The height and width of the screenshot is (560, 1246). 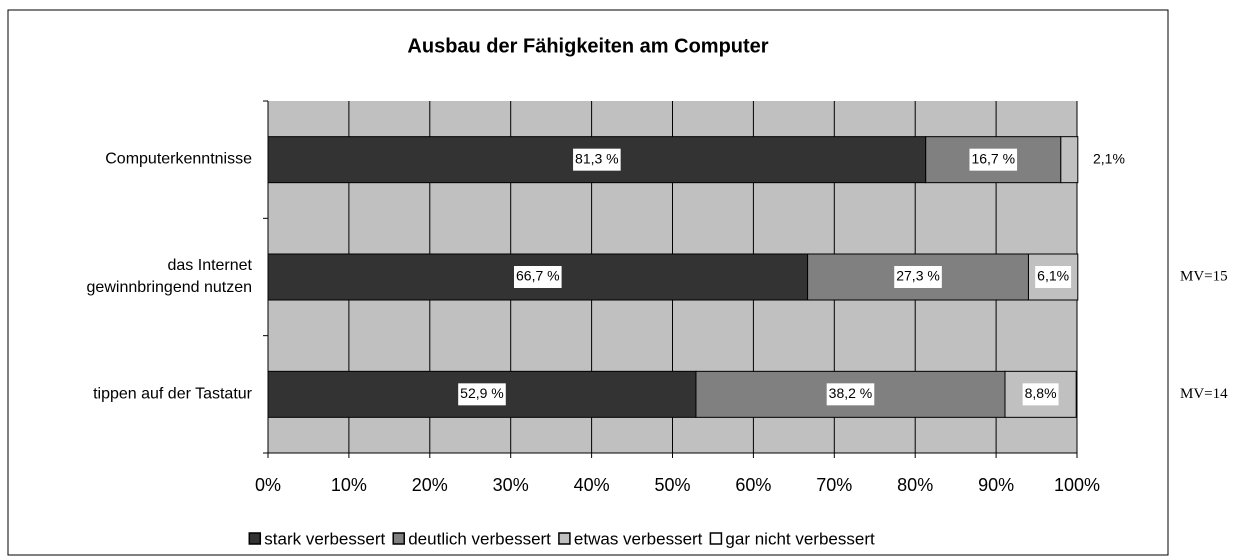 I want to click on chart-title: Ausbau der Fähigkeiten am Computer, so click(x=587, y=46).